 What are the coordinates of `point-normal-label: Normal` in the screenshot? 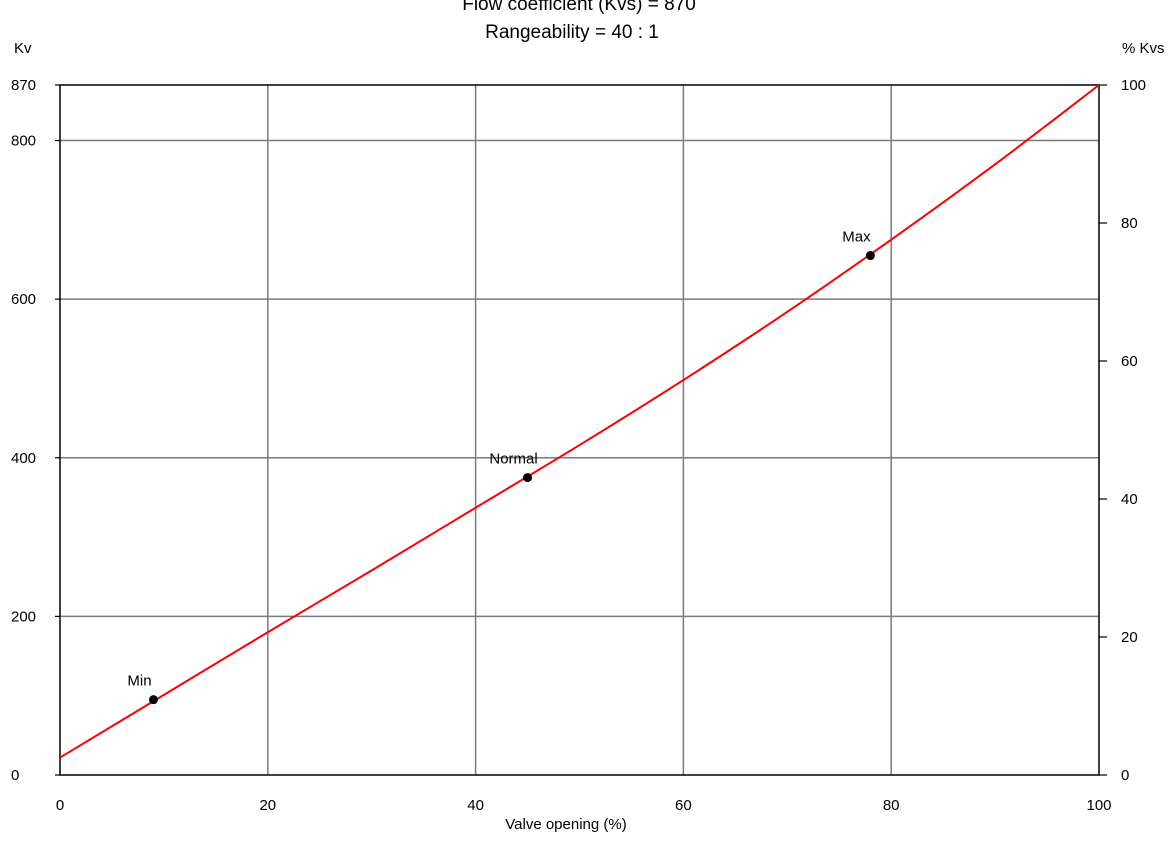 It's located at (513, 459).